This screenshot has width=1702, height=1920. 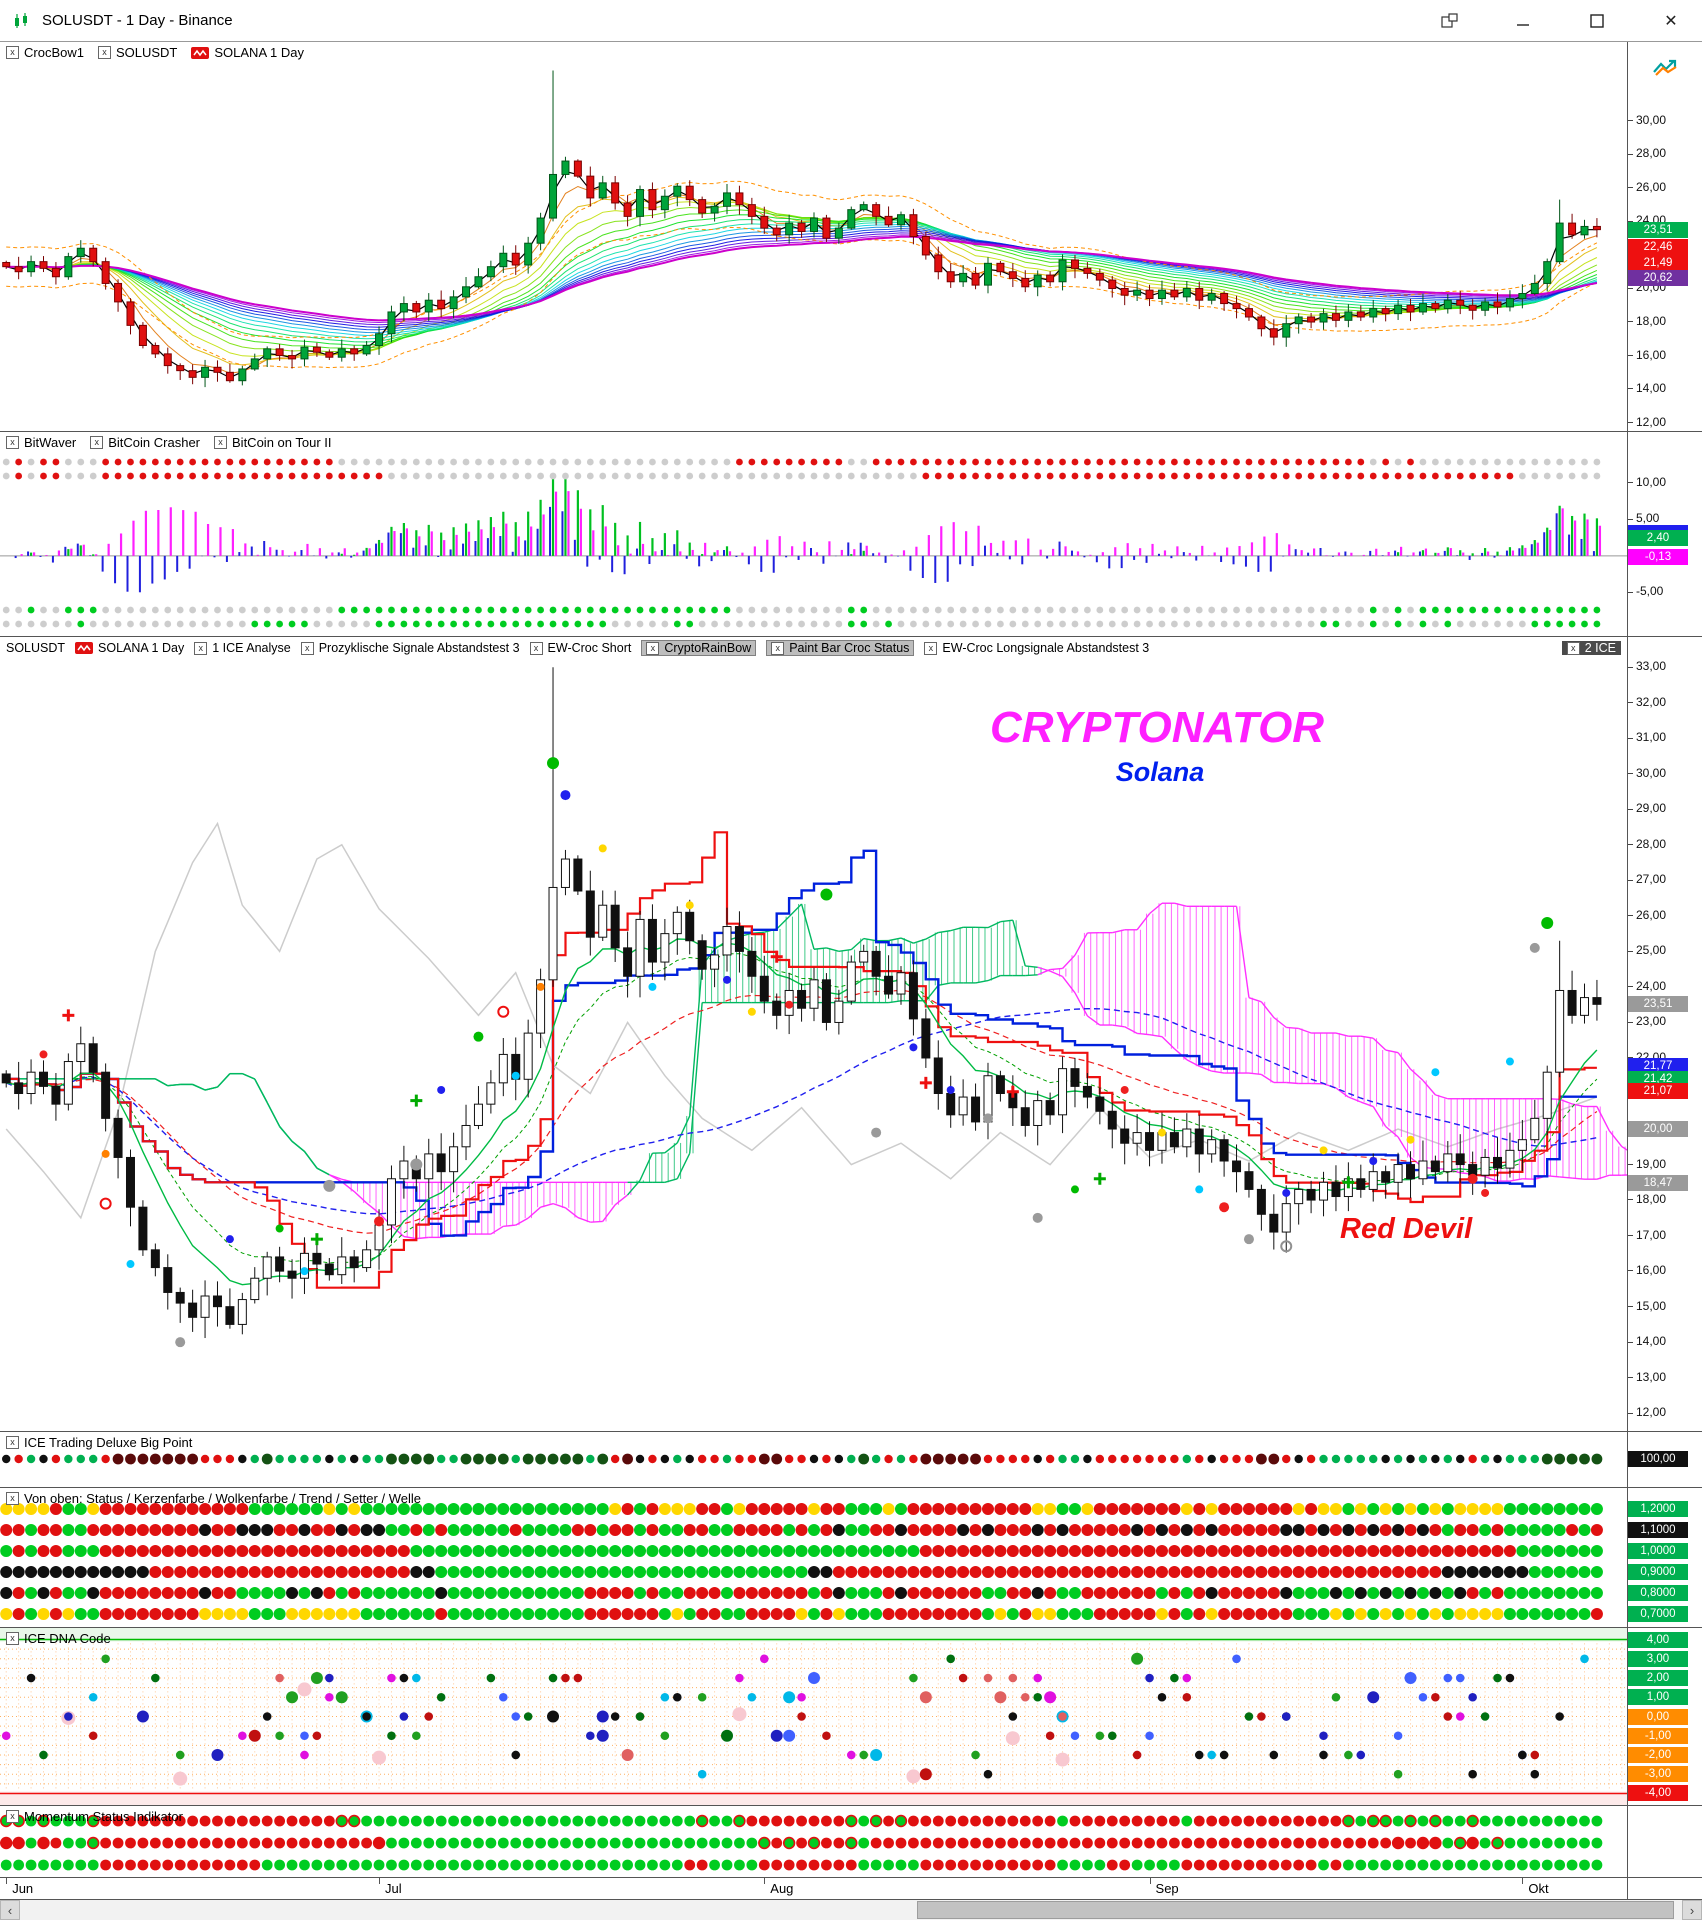 I want to click on popout-icon, so click(x=1449, y=21).